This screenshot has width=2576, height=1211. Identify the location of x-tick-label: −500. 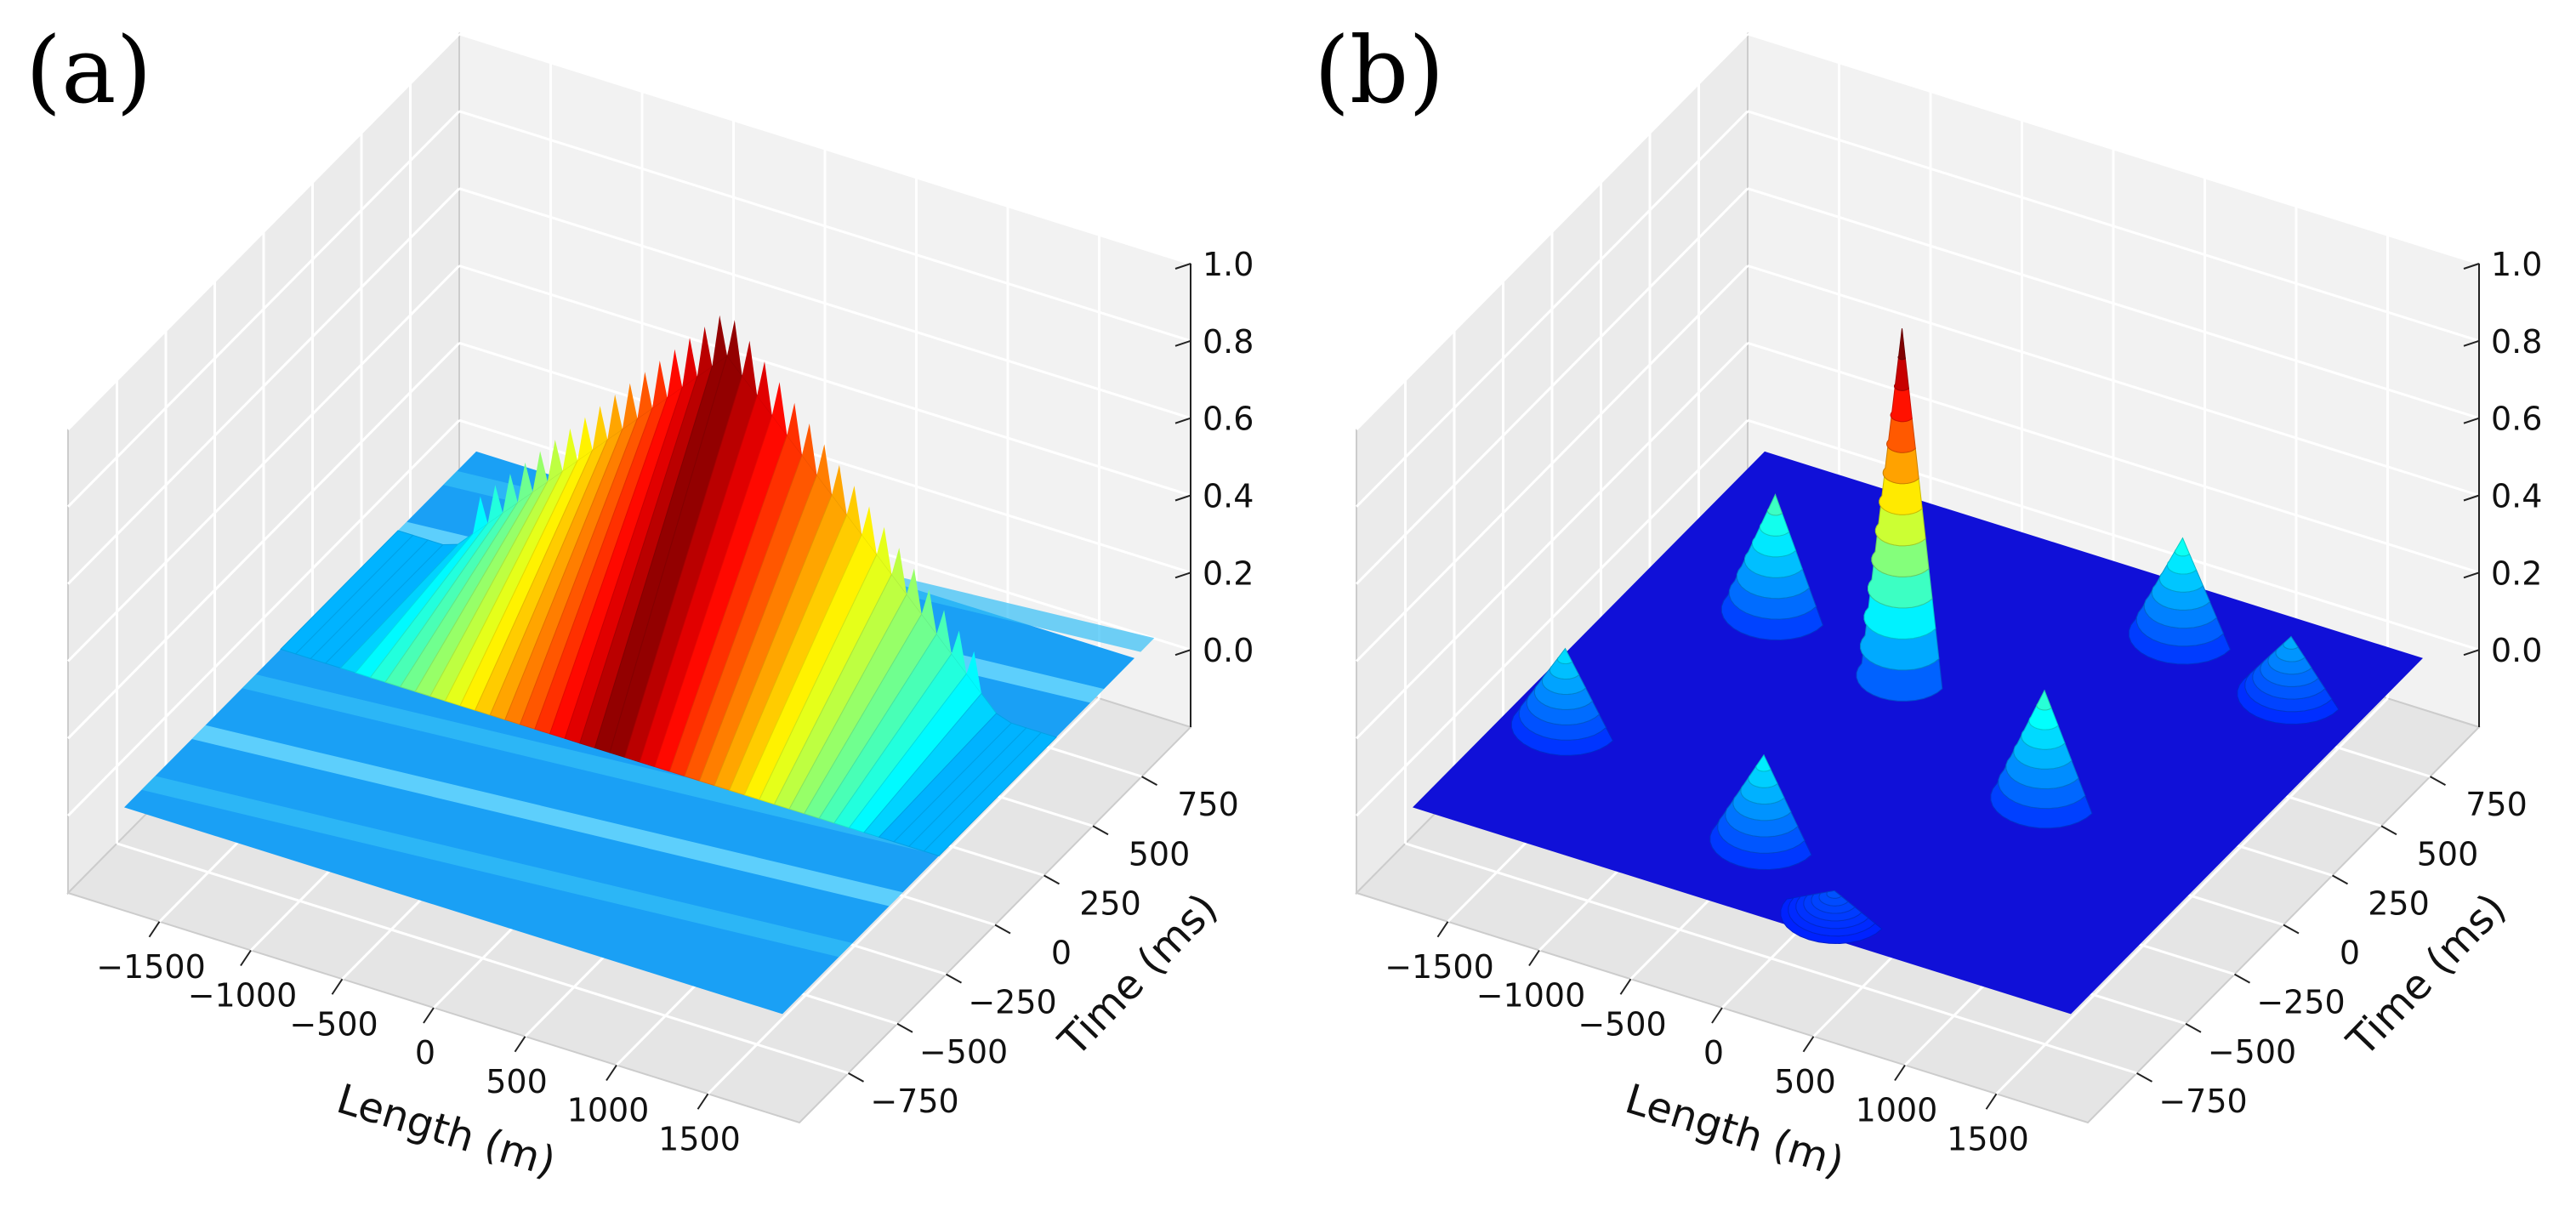
(333, 1024).